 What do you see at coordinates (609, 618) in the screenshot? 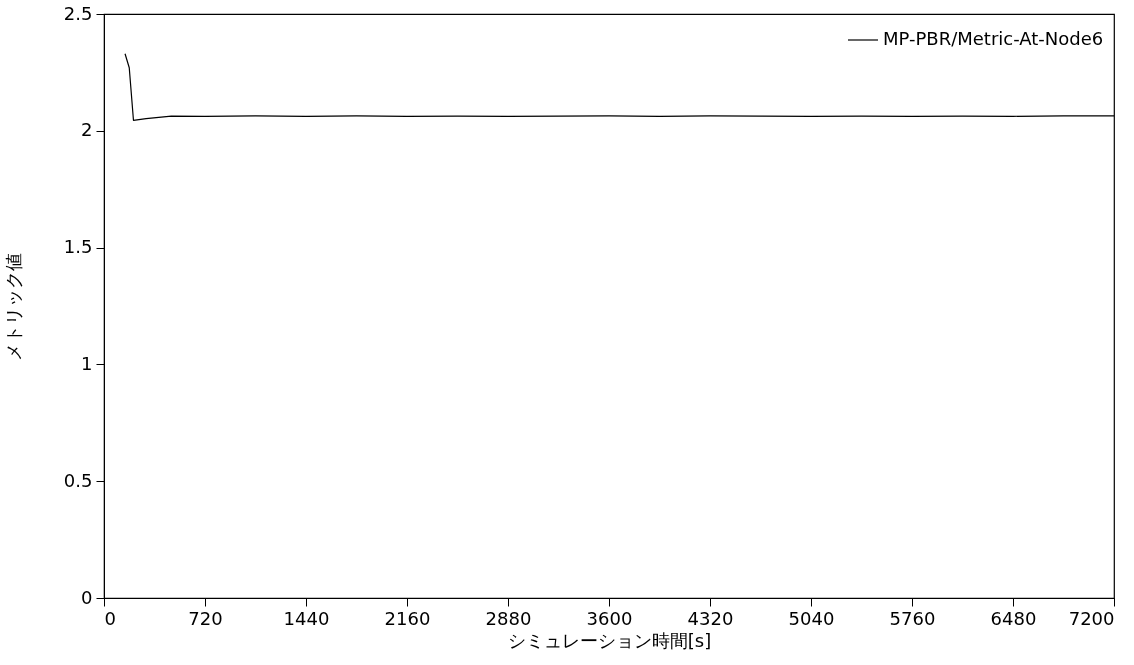
I see `x-tick-label: 3600` at bounding box center [609, 618].